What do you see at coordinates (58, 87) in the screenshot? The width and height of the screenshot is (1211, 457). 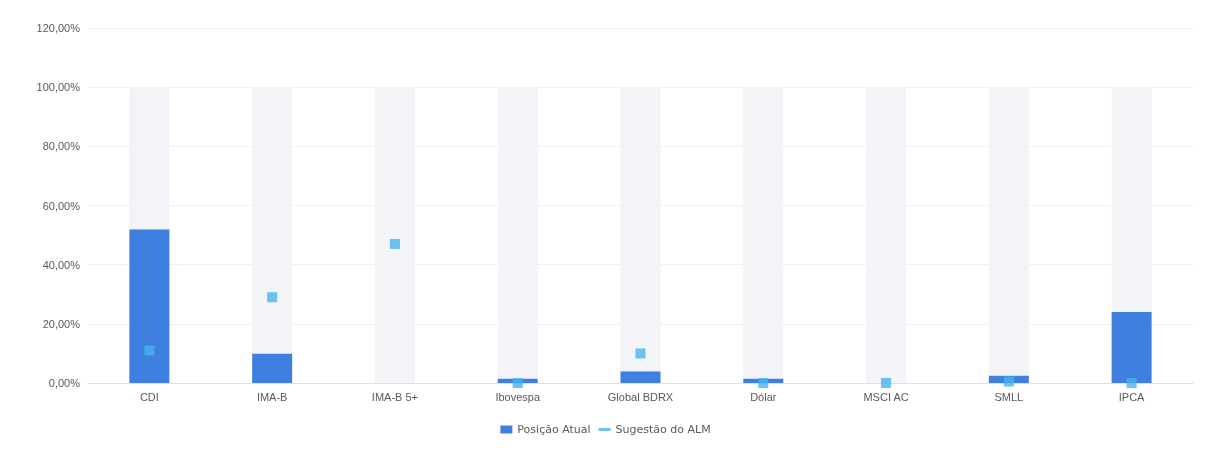 I see `y-tick-label: 100,00%` at bounding box center [58, 87].